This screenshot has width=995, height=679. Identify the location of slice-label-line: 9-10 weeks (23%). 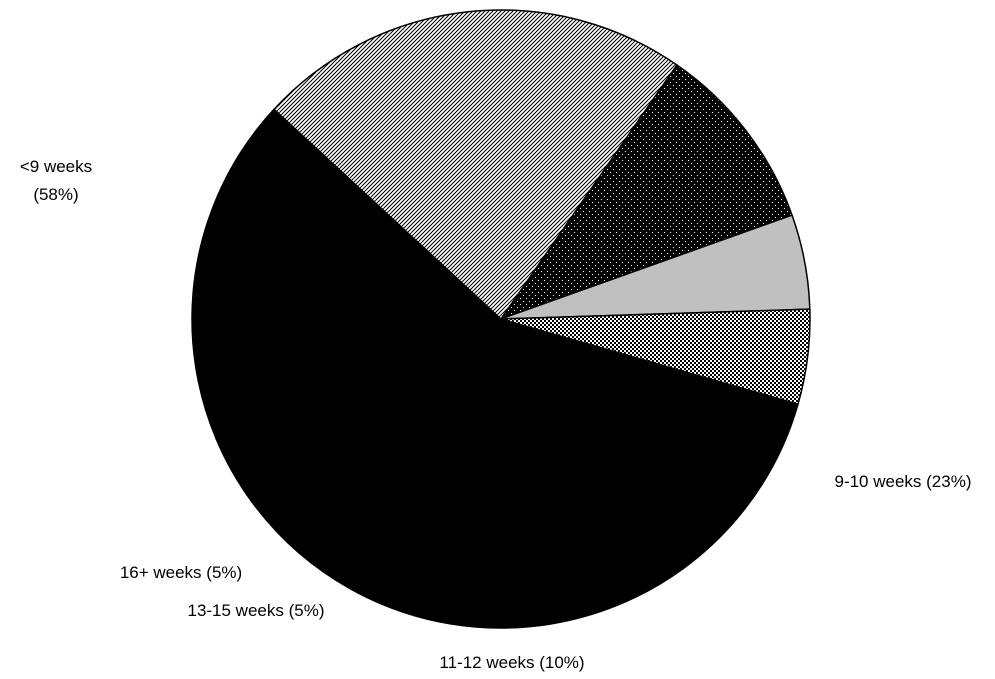
(902, 481).